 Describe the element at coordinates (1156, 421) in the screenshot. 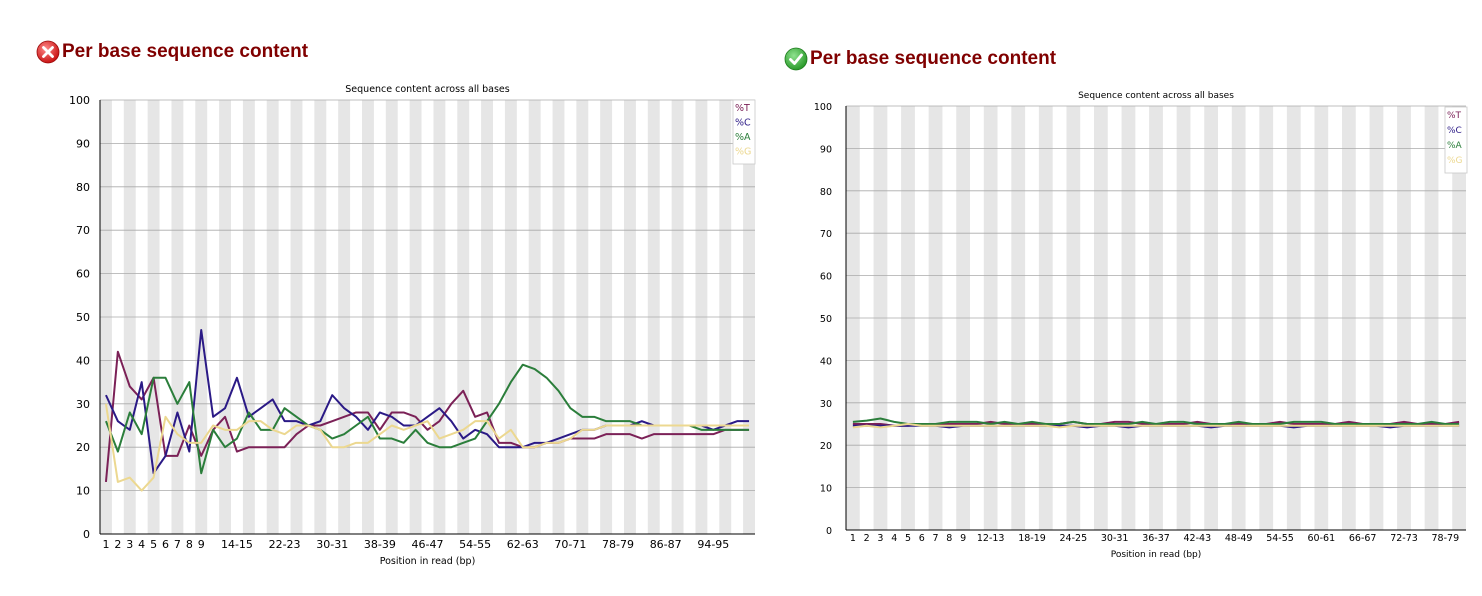

I see `series-line-a` at that location.